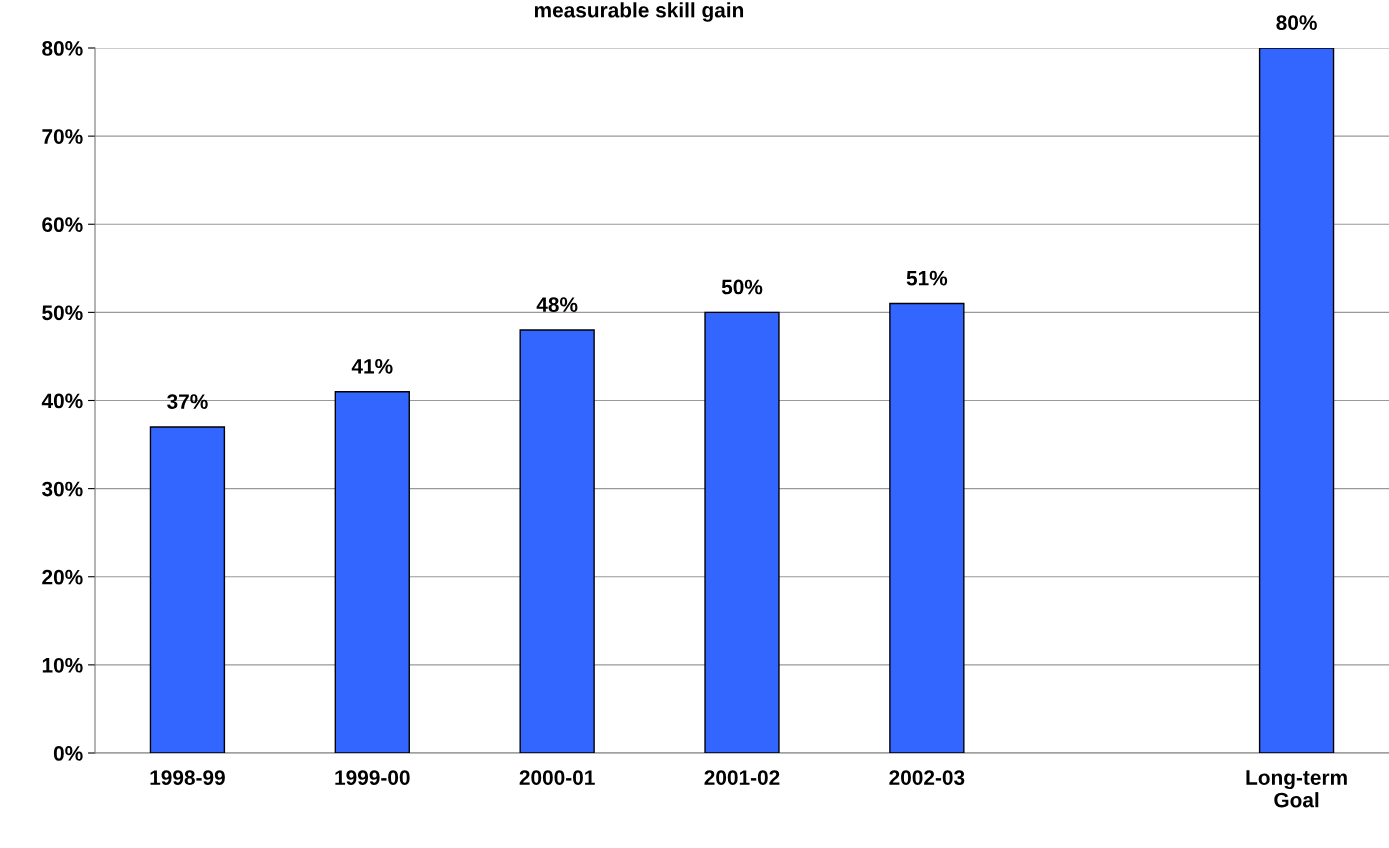  Describe the element at coordinates (62, 48) in the screenshot. I see `y-tick-label: 80%` at that location.